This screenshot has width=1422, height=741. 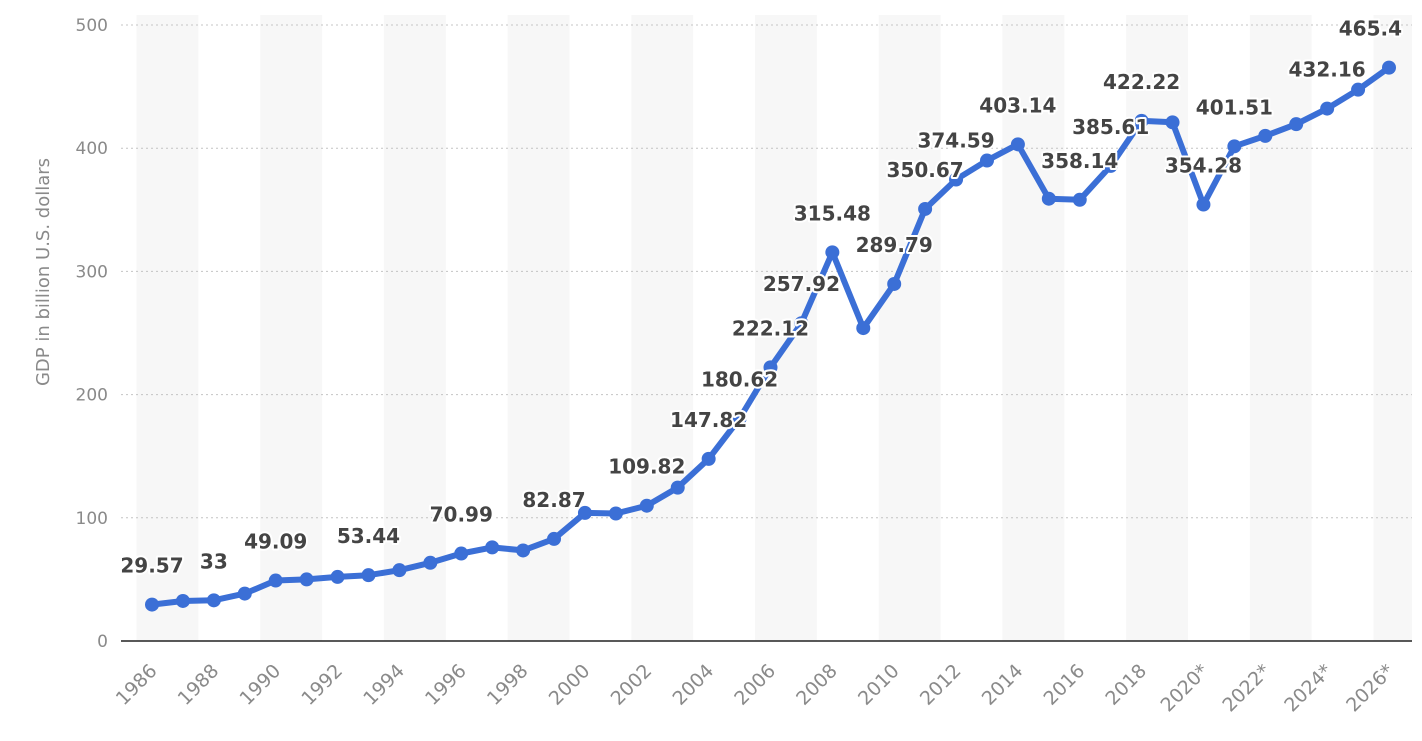 What do you see at coordinates (1327, 70) in the screenshot?
I see `data-label: 432.16` at bounding box center [1327, 70].